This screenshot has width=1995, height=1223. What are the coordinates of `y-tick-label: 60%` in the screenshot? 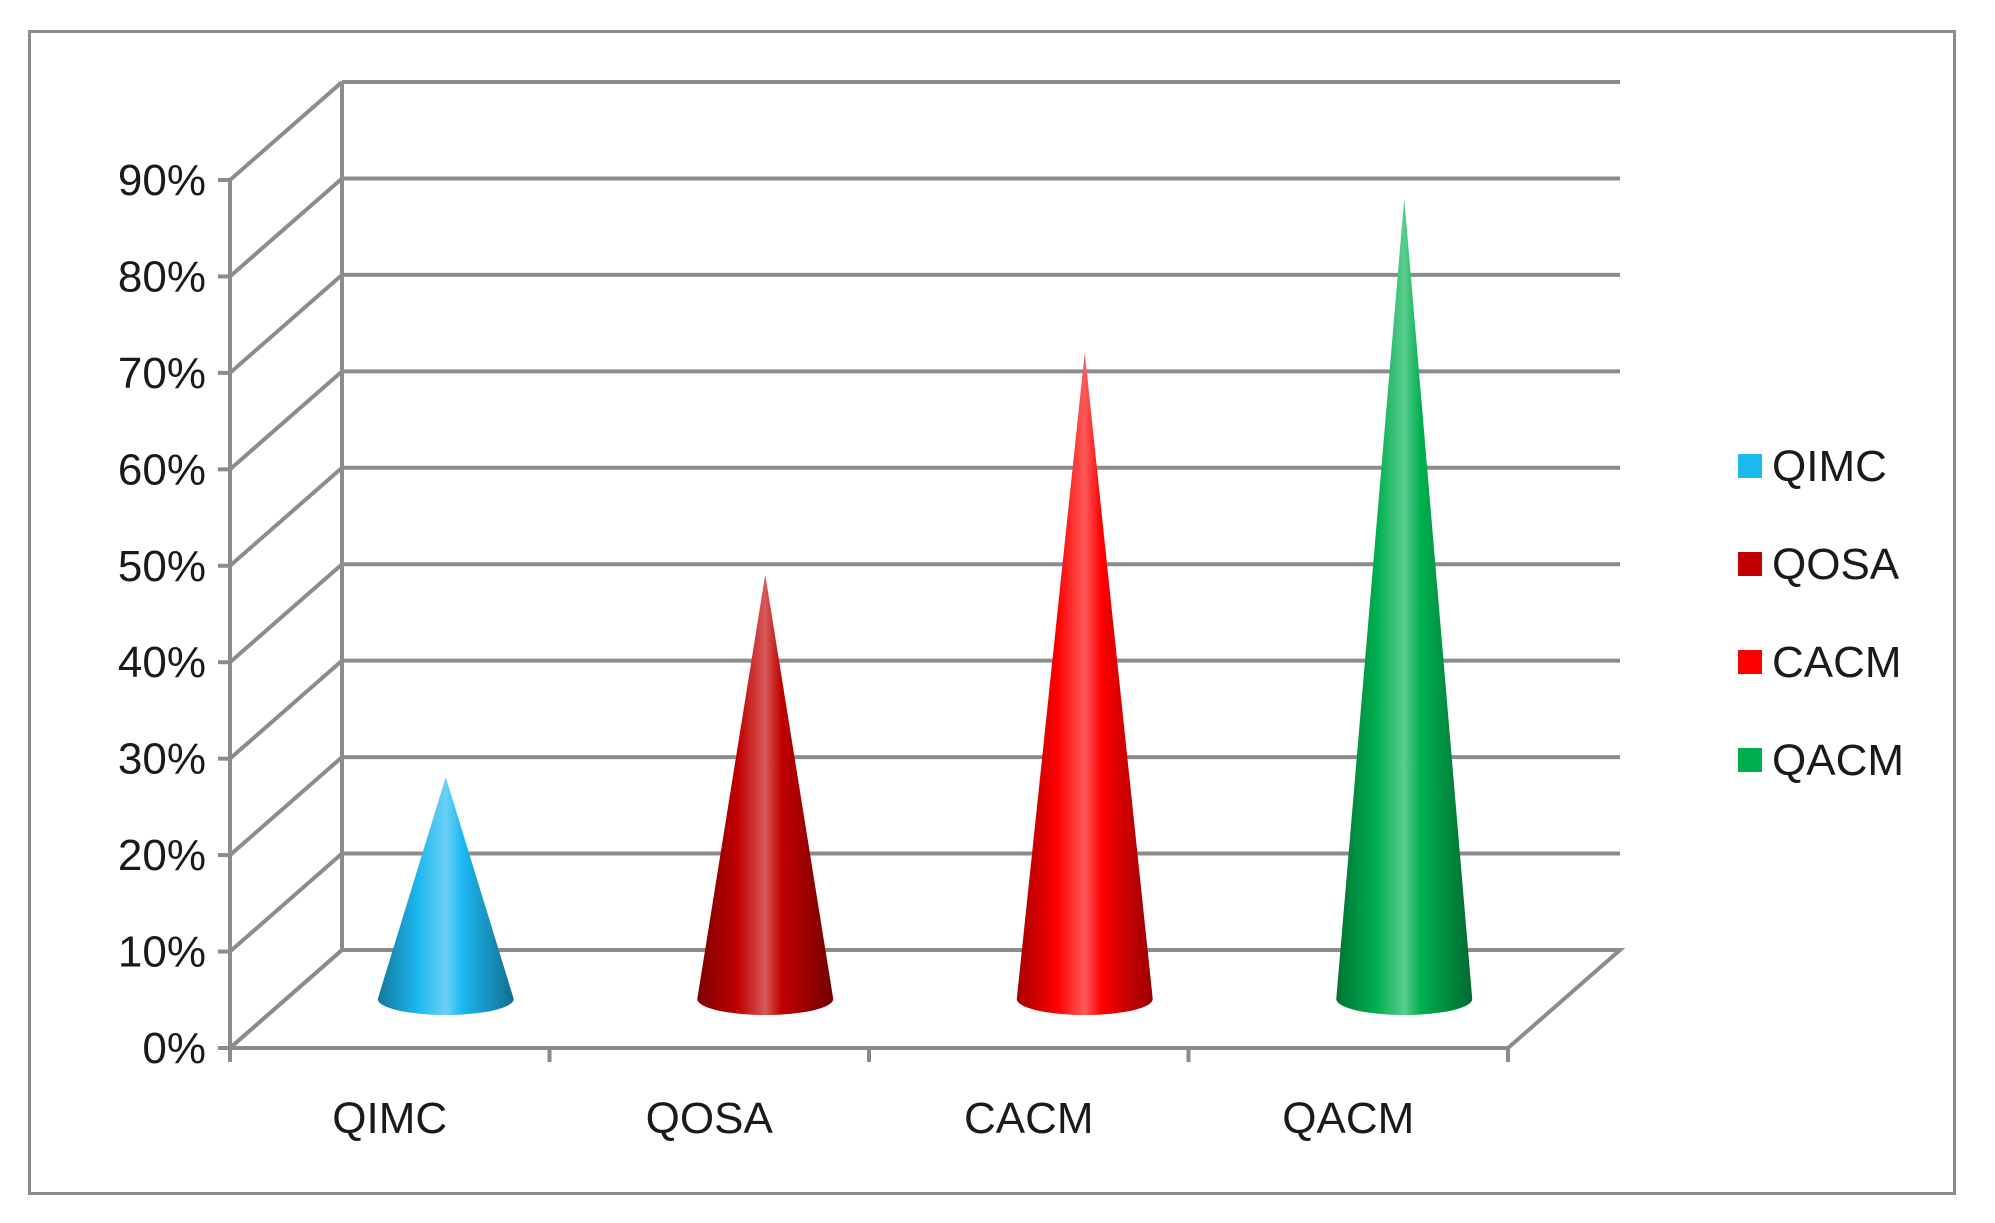 It's located at (162, 469).